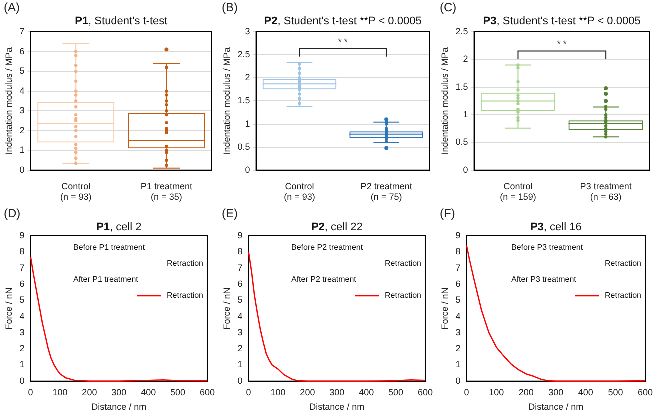 The width and height of the screenshot is (656, 414). I want to click on x-tick-label: Control (n = 159), so click(518, 191).